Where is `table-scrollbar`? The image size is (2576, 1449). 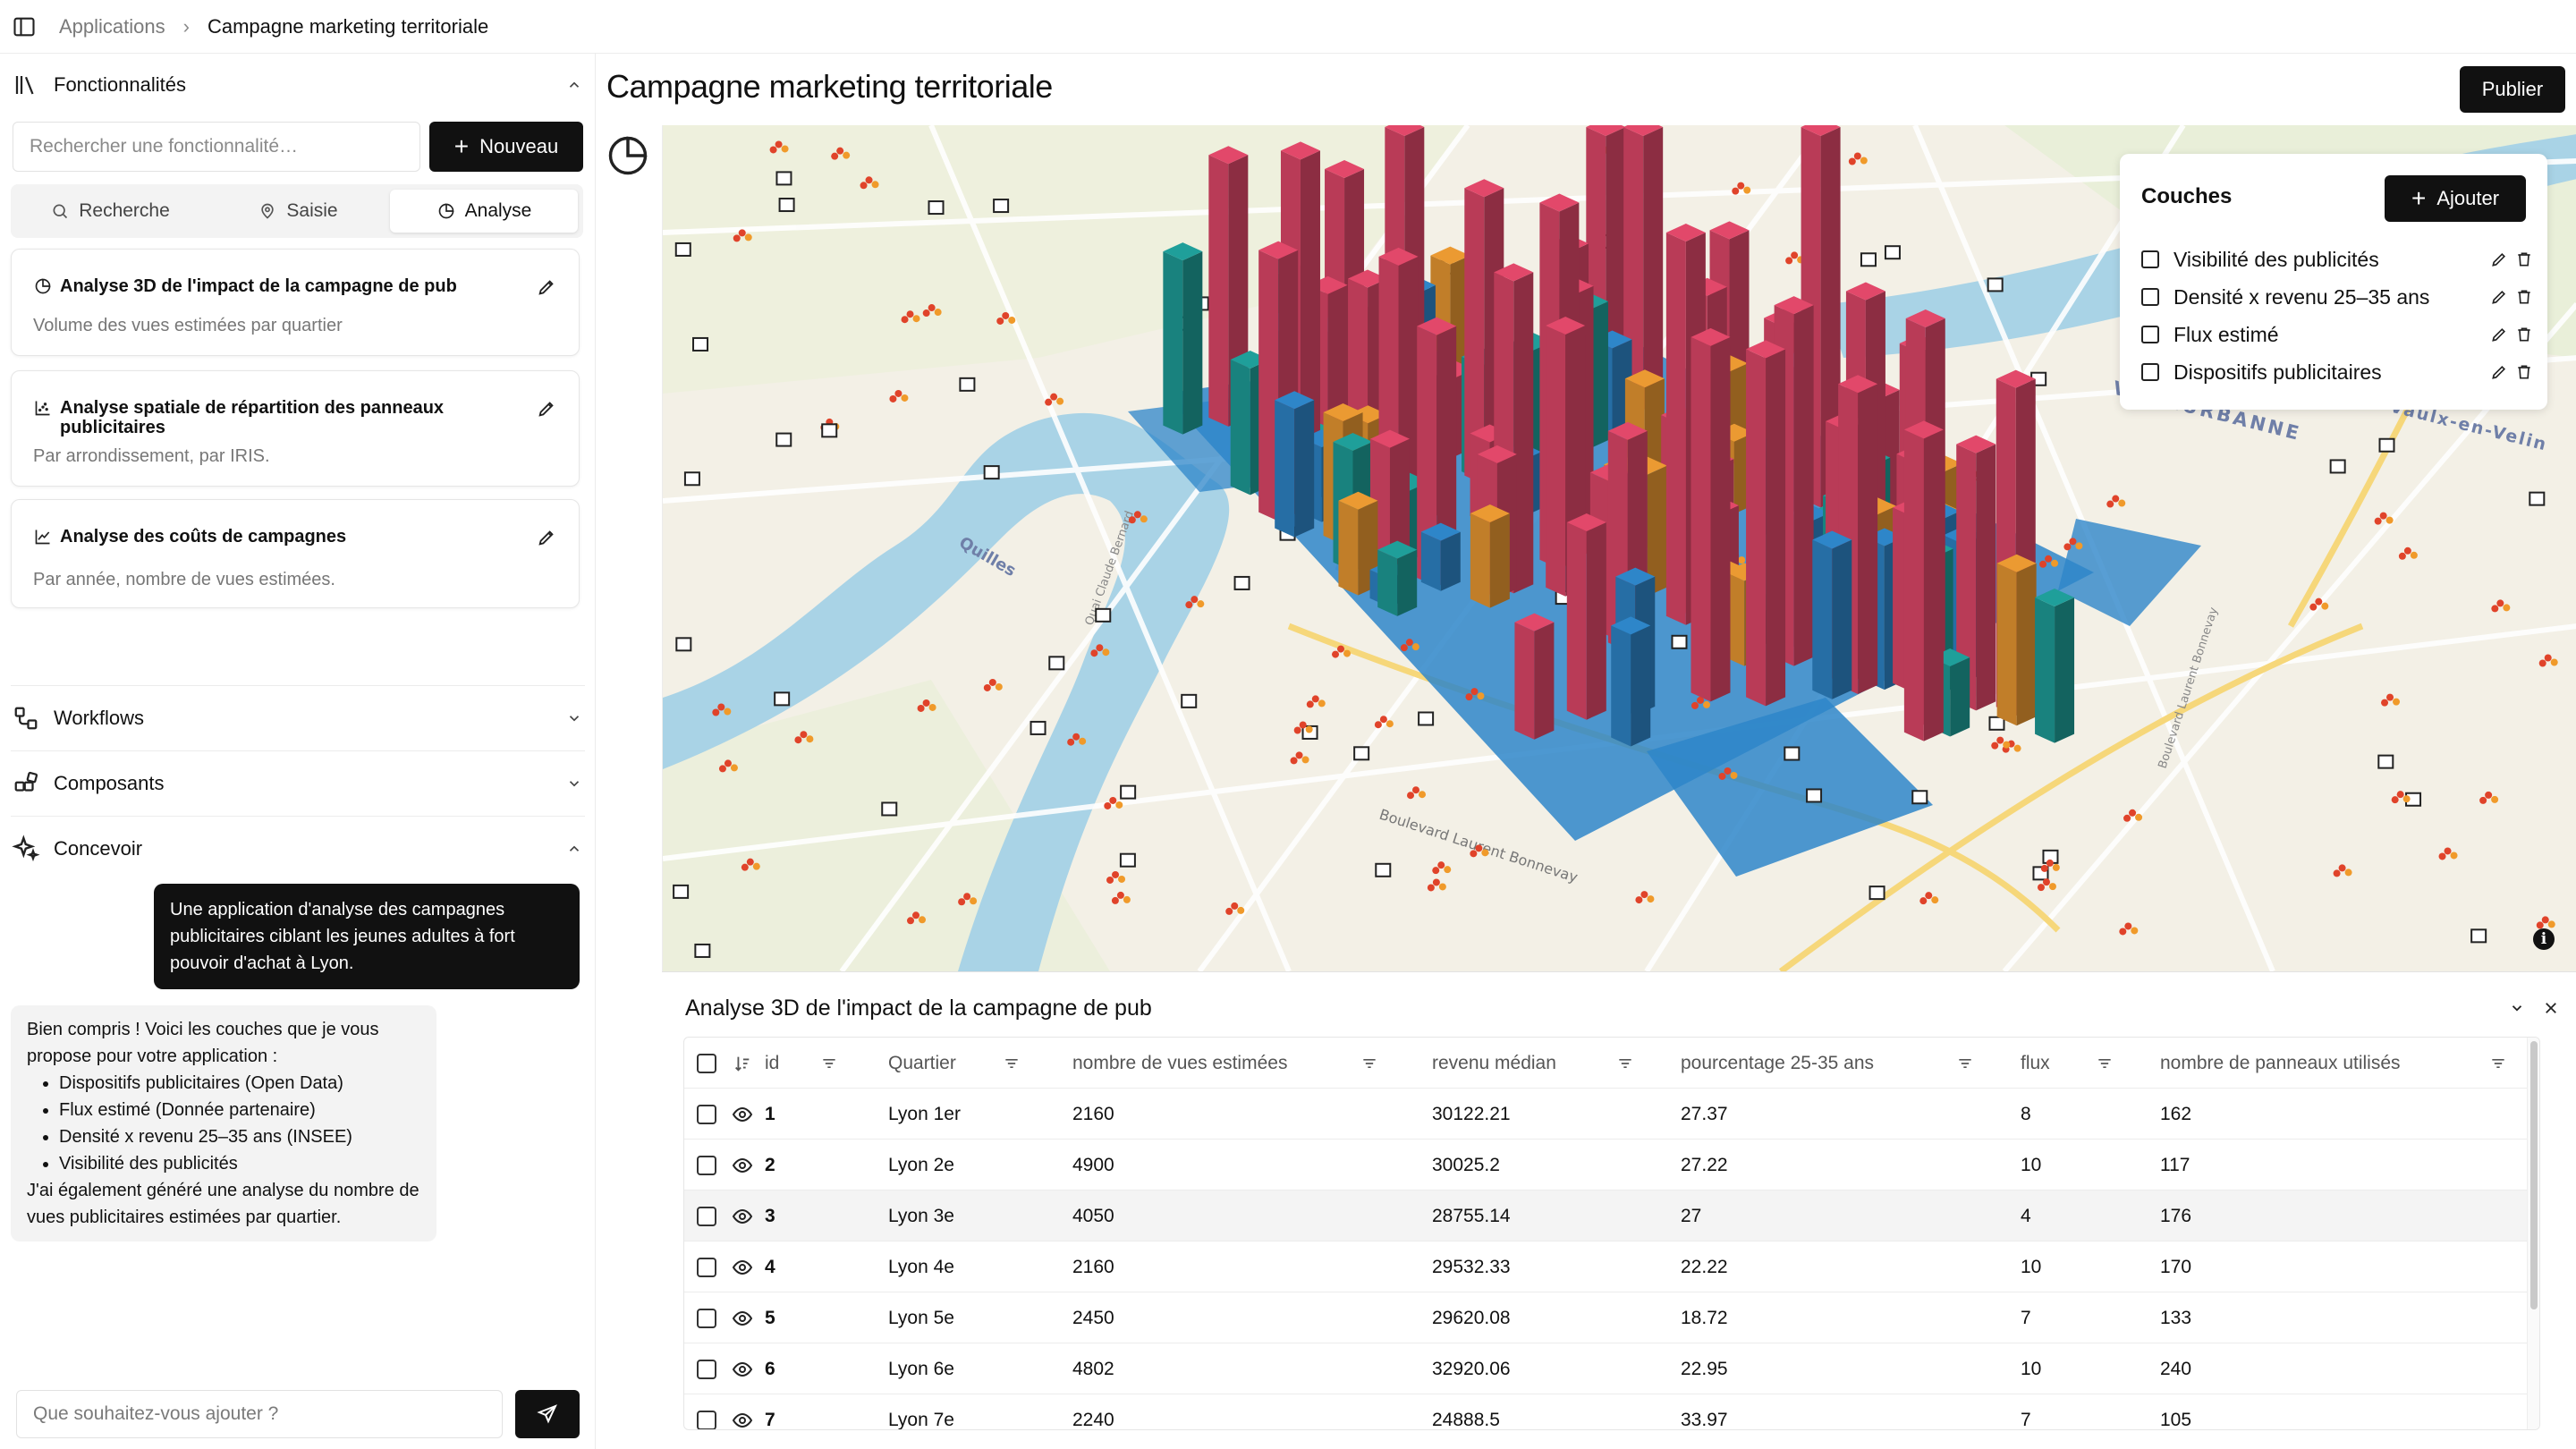 table-scrollbar is located at coordinates (2533, 1233).